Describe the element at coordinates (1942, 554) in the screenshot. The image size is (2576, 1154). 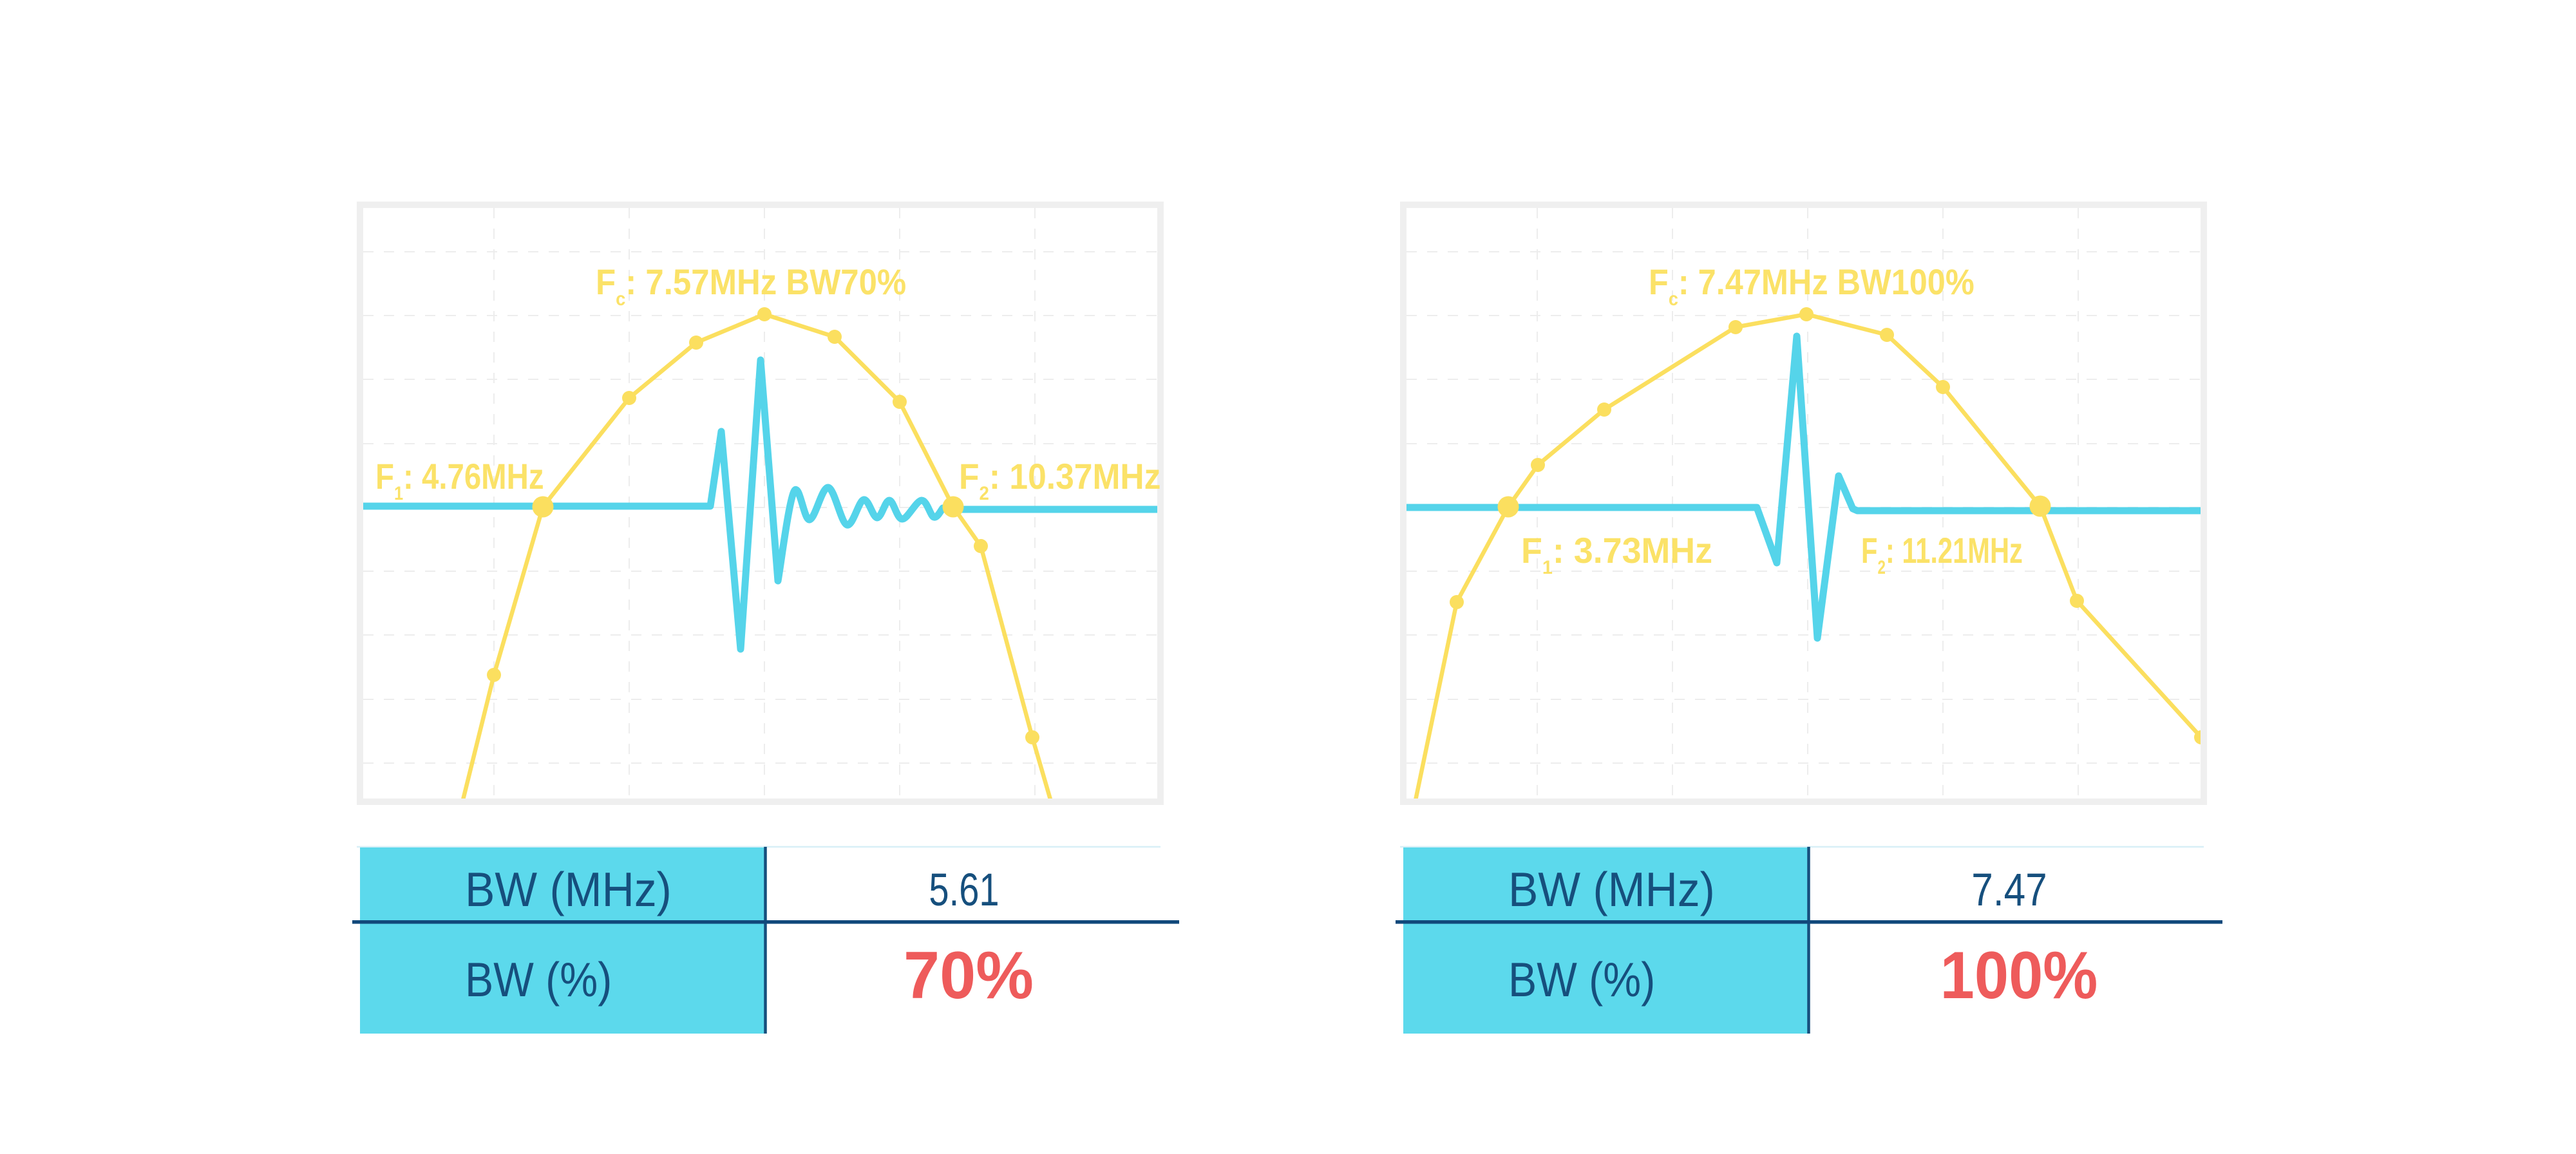
I see `svg-text: F2: 11.21MHz` at that location.